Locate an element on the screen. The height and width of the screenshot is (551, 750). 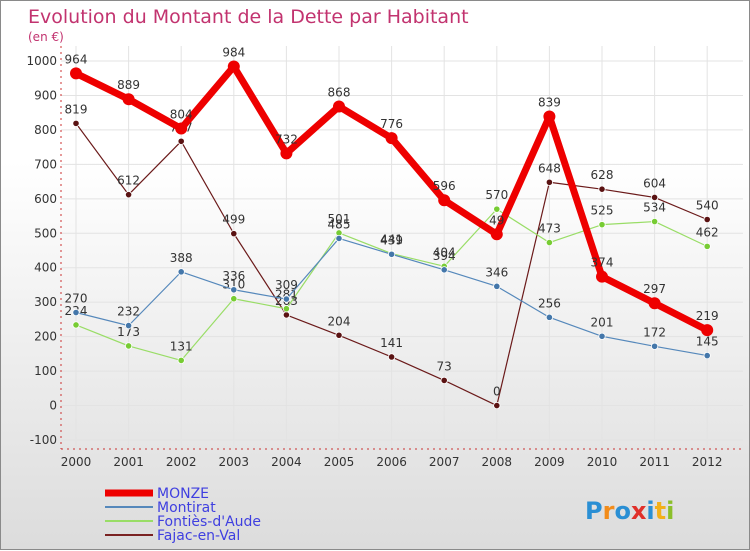
x-tick-label: 2004 is located at coordinates (286, 462).